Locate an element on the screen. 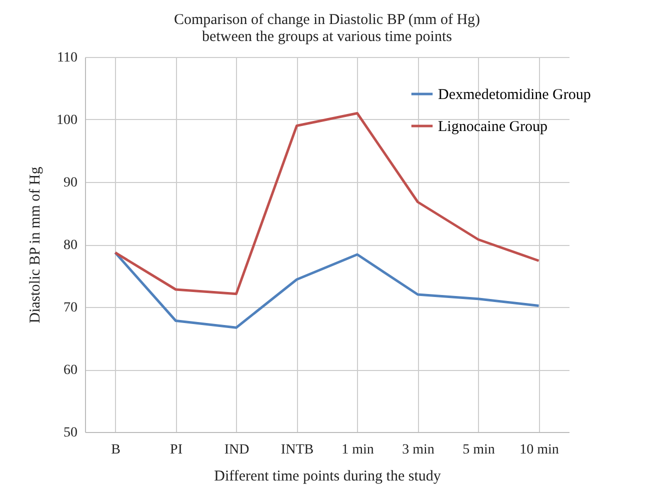 The width and height of the screenshot is (656, 502). y-tick-label: 100 is located at coordinates (67, 120).